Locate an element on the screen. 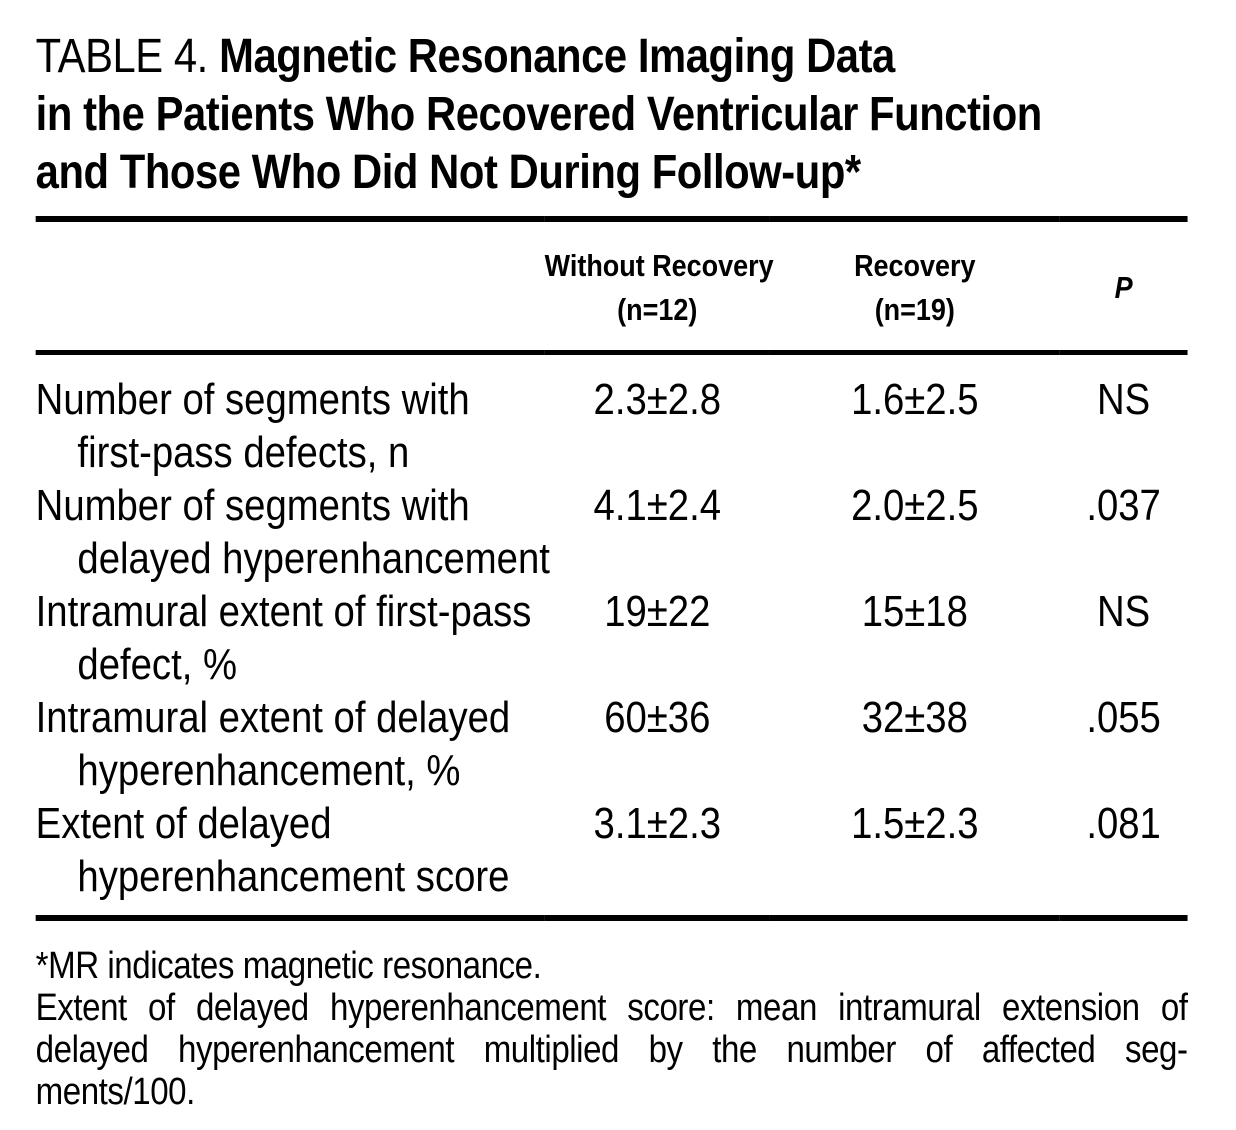 This screenshot has height=1130, width=1236. value-without-recovery: 3.1±2.3 is located at coordinates (657, 823).